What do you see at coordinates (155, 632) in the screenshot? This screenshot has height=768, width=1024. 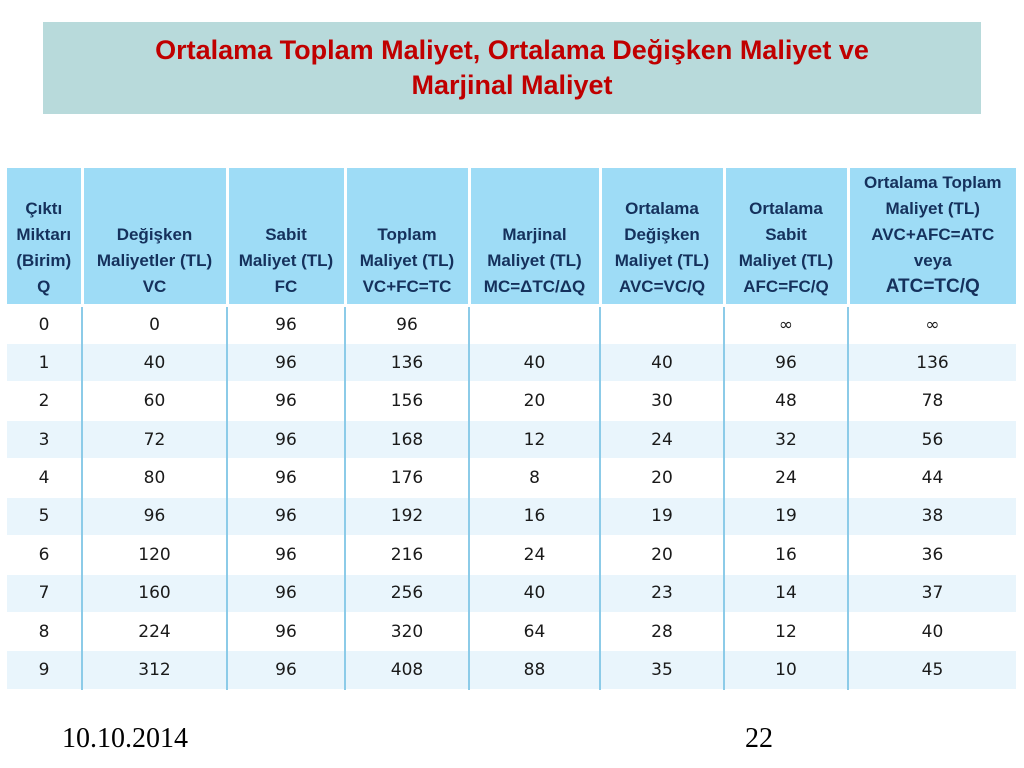 I see `cell-vc: 224` at bounding box center [155, 632].